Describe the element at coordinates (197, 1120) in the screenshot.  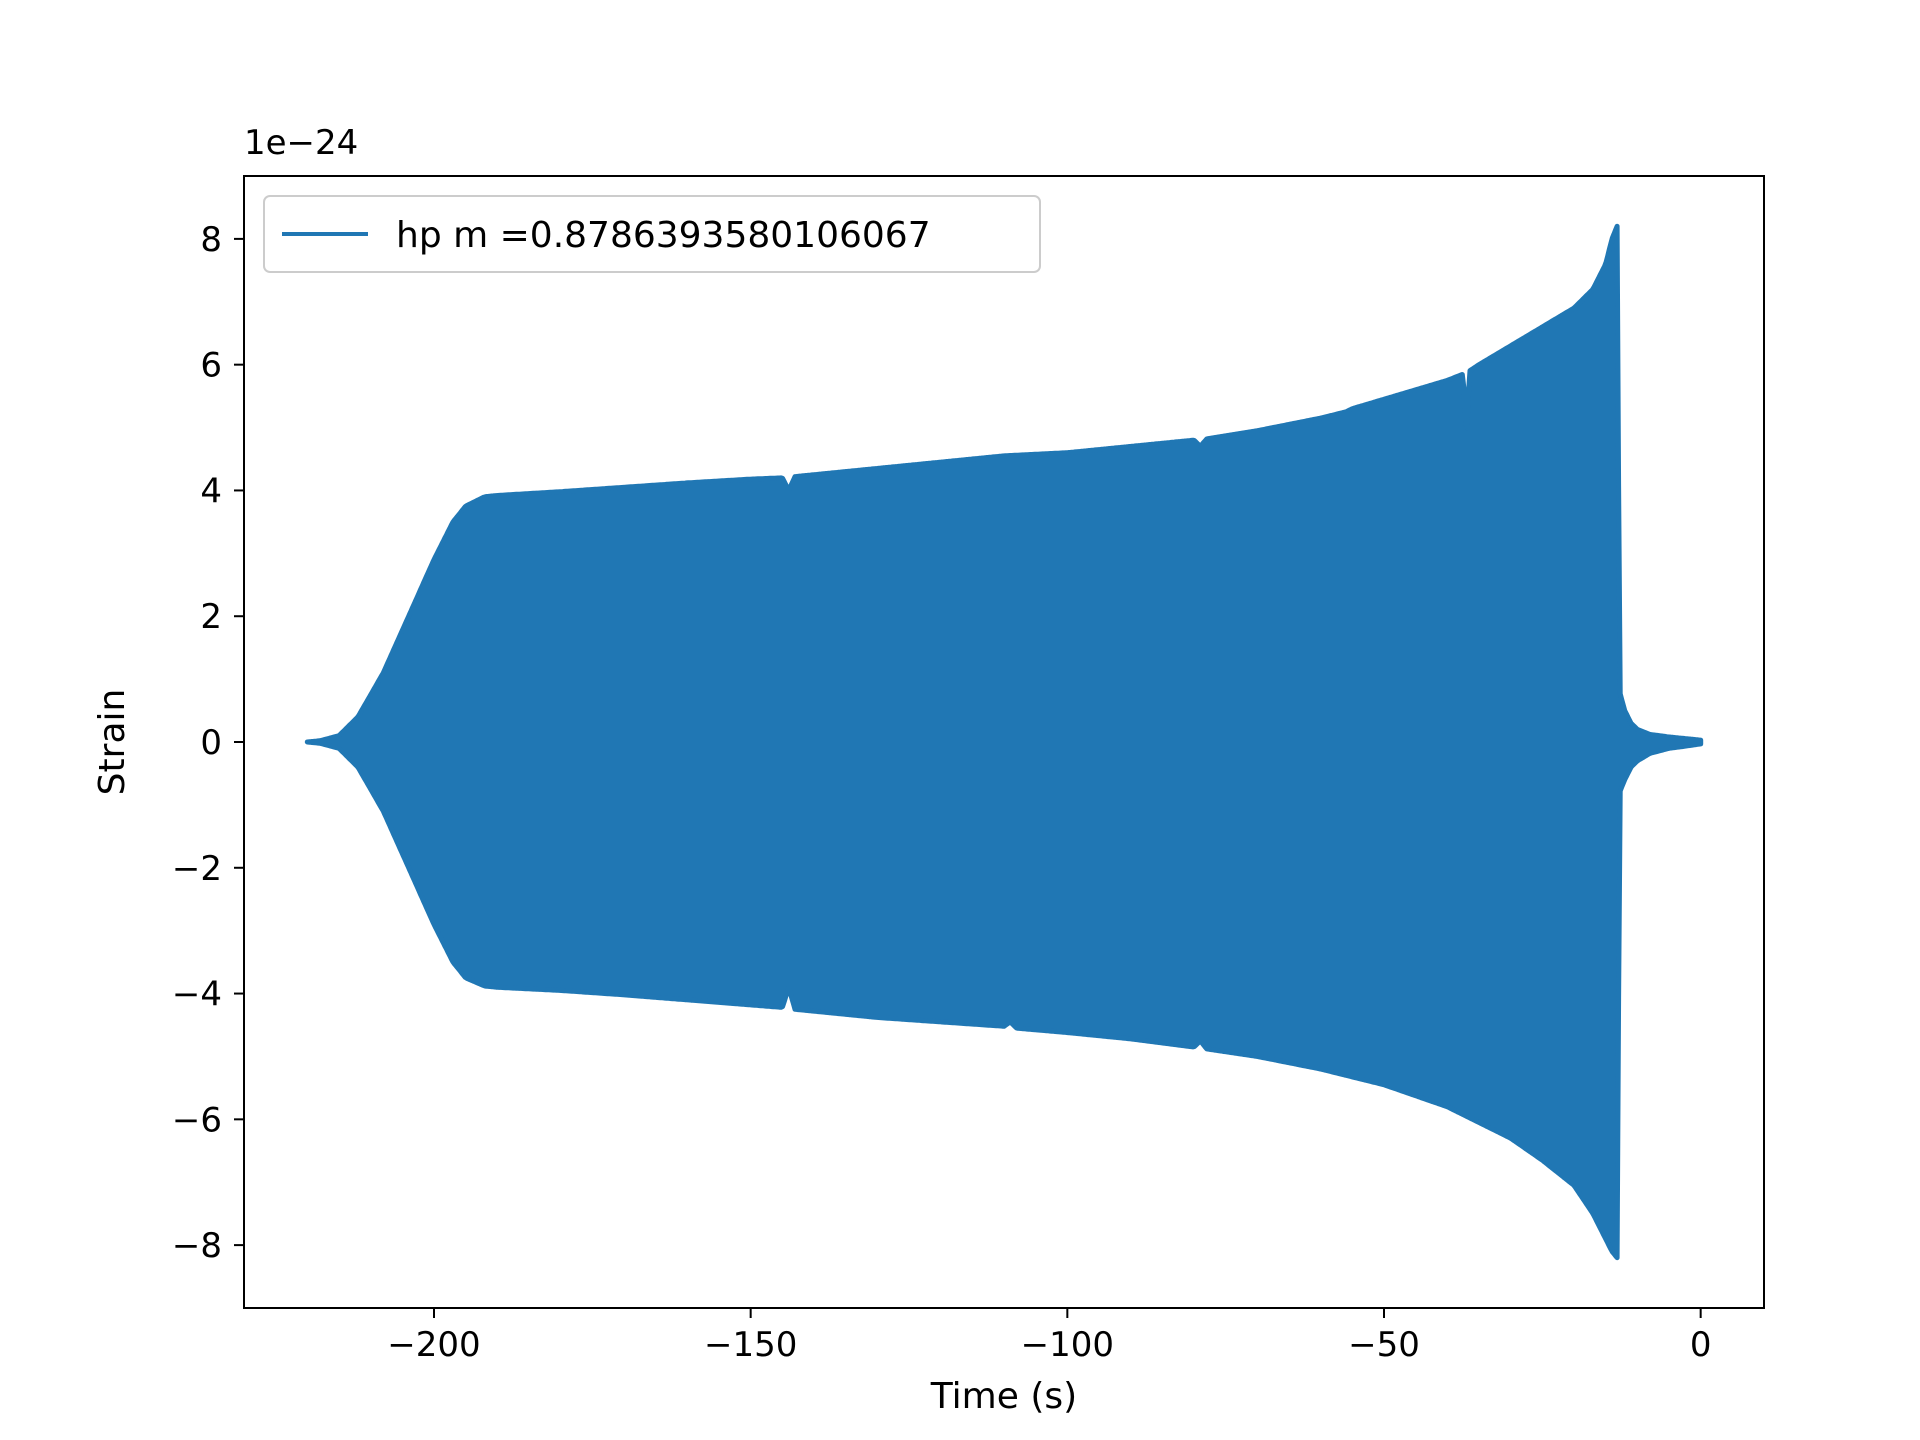
I see `y-tick-label: −6` at that location.